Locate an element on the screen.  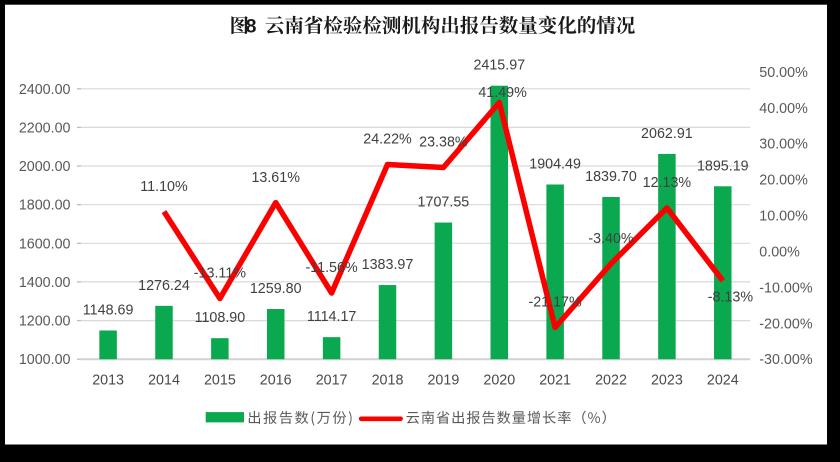
svg-text: -10.00% is located at coordinates (786, 288).